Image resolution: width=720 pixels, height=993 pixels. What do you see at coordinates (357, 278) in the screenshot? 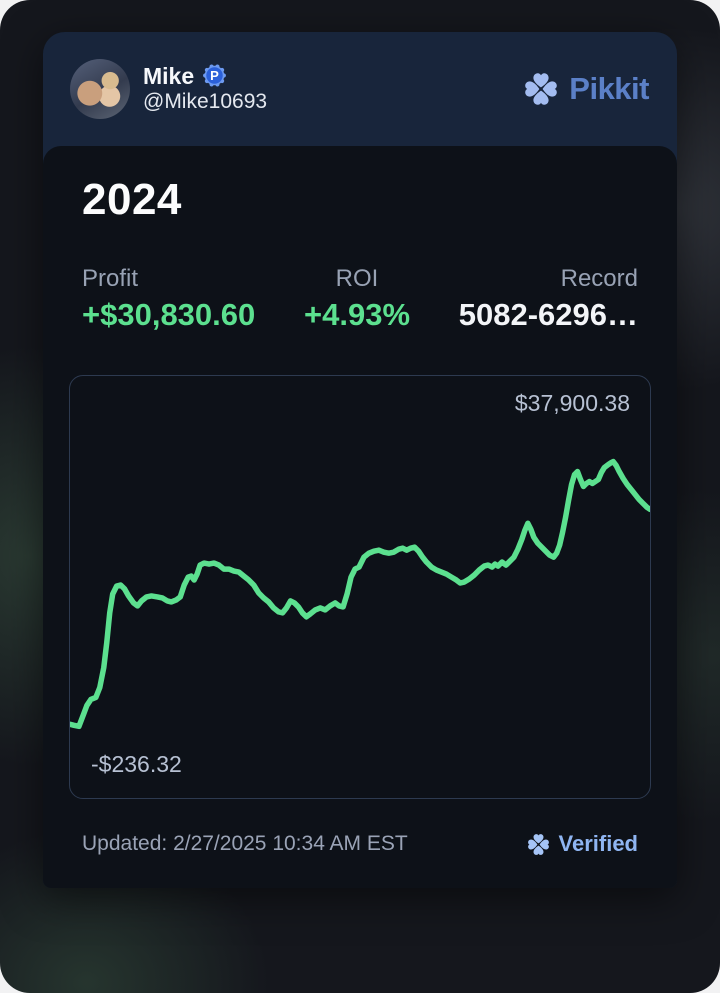
I see `stat-roi-label: ROI` at bounding box center [357, 278].